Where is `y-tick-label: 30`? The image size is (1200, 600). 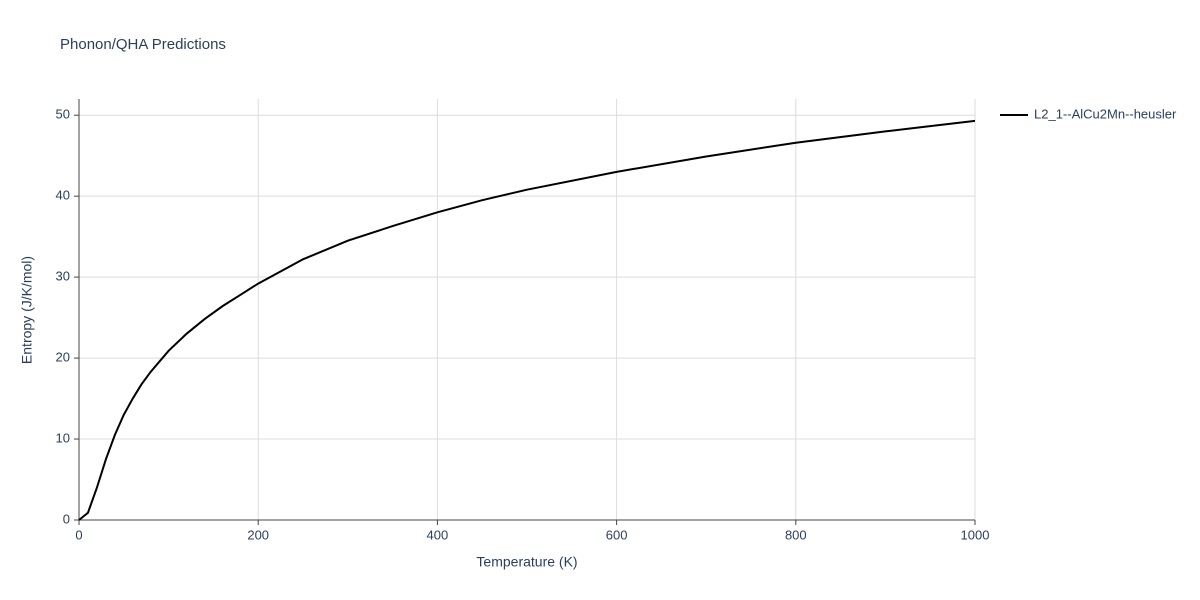 y-tick-label: 30 is located at coordinates (63, 276).